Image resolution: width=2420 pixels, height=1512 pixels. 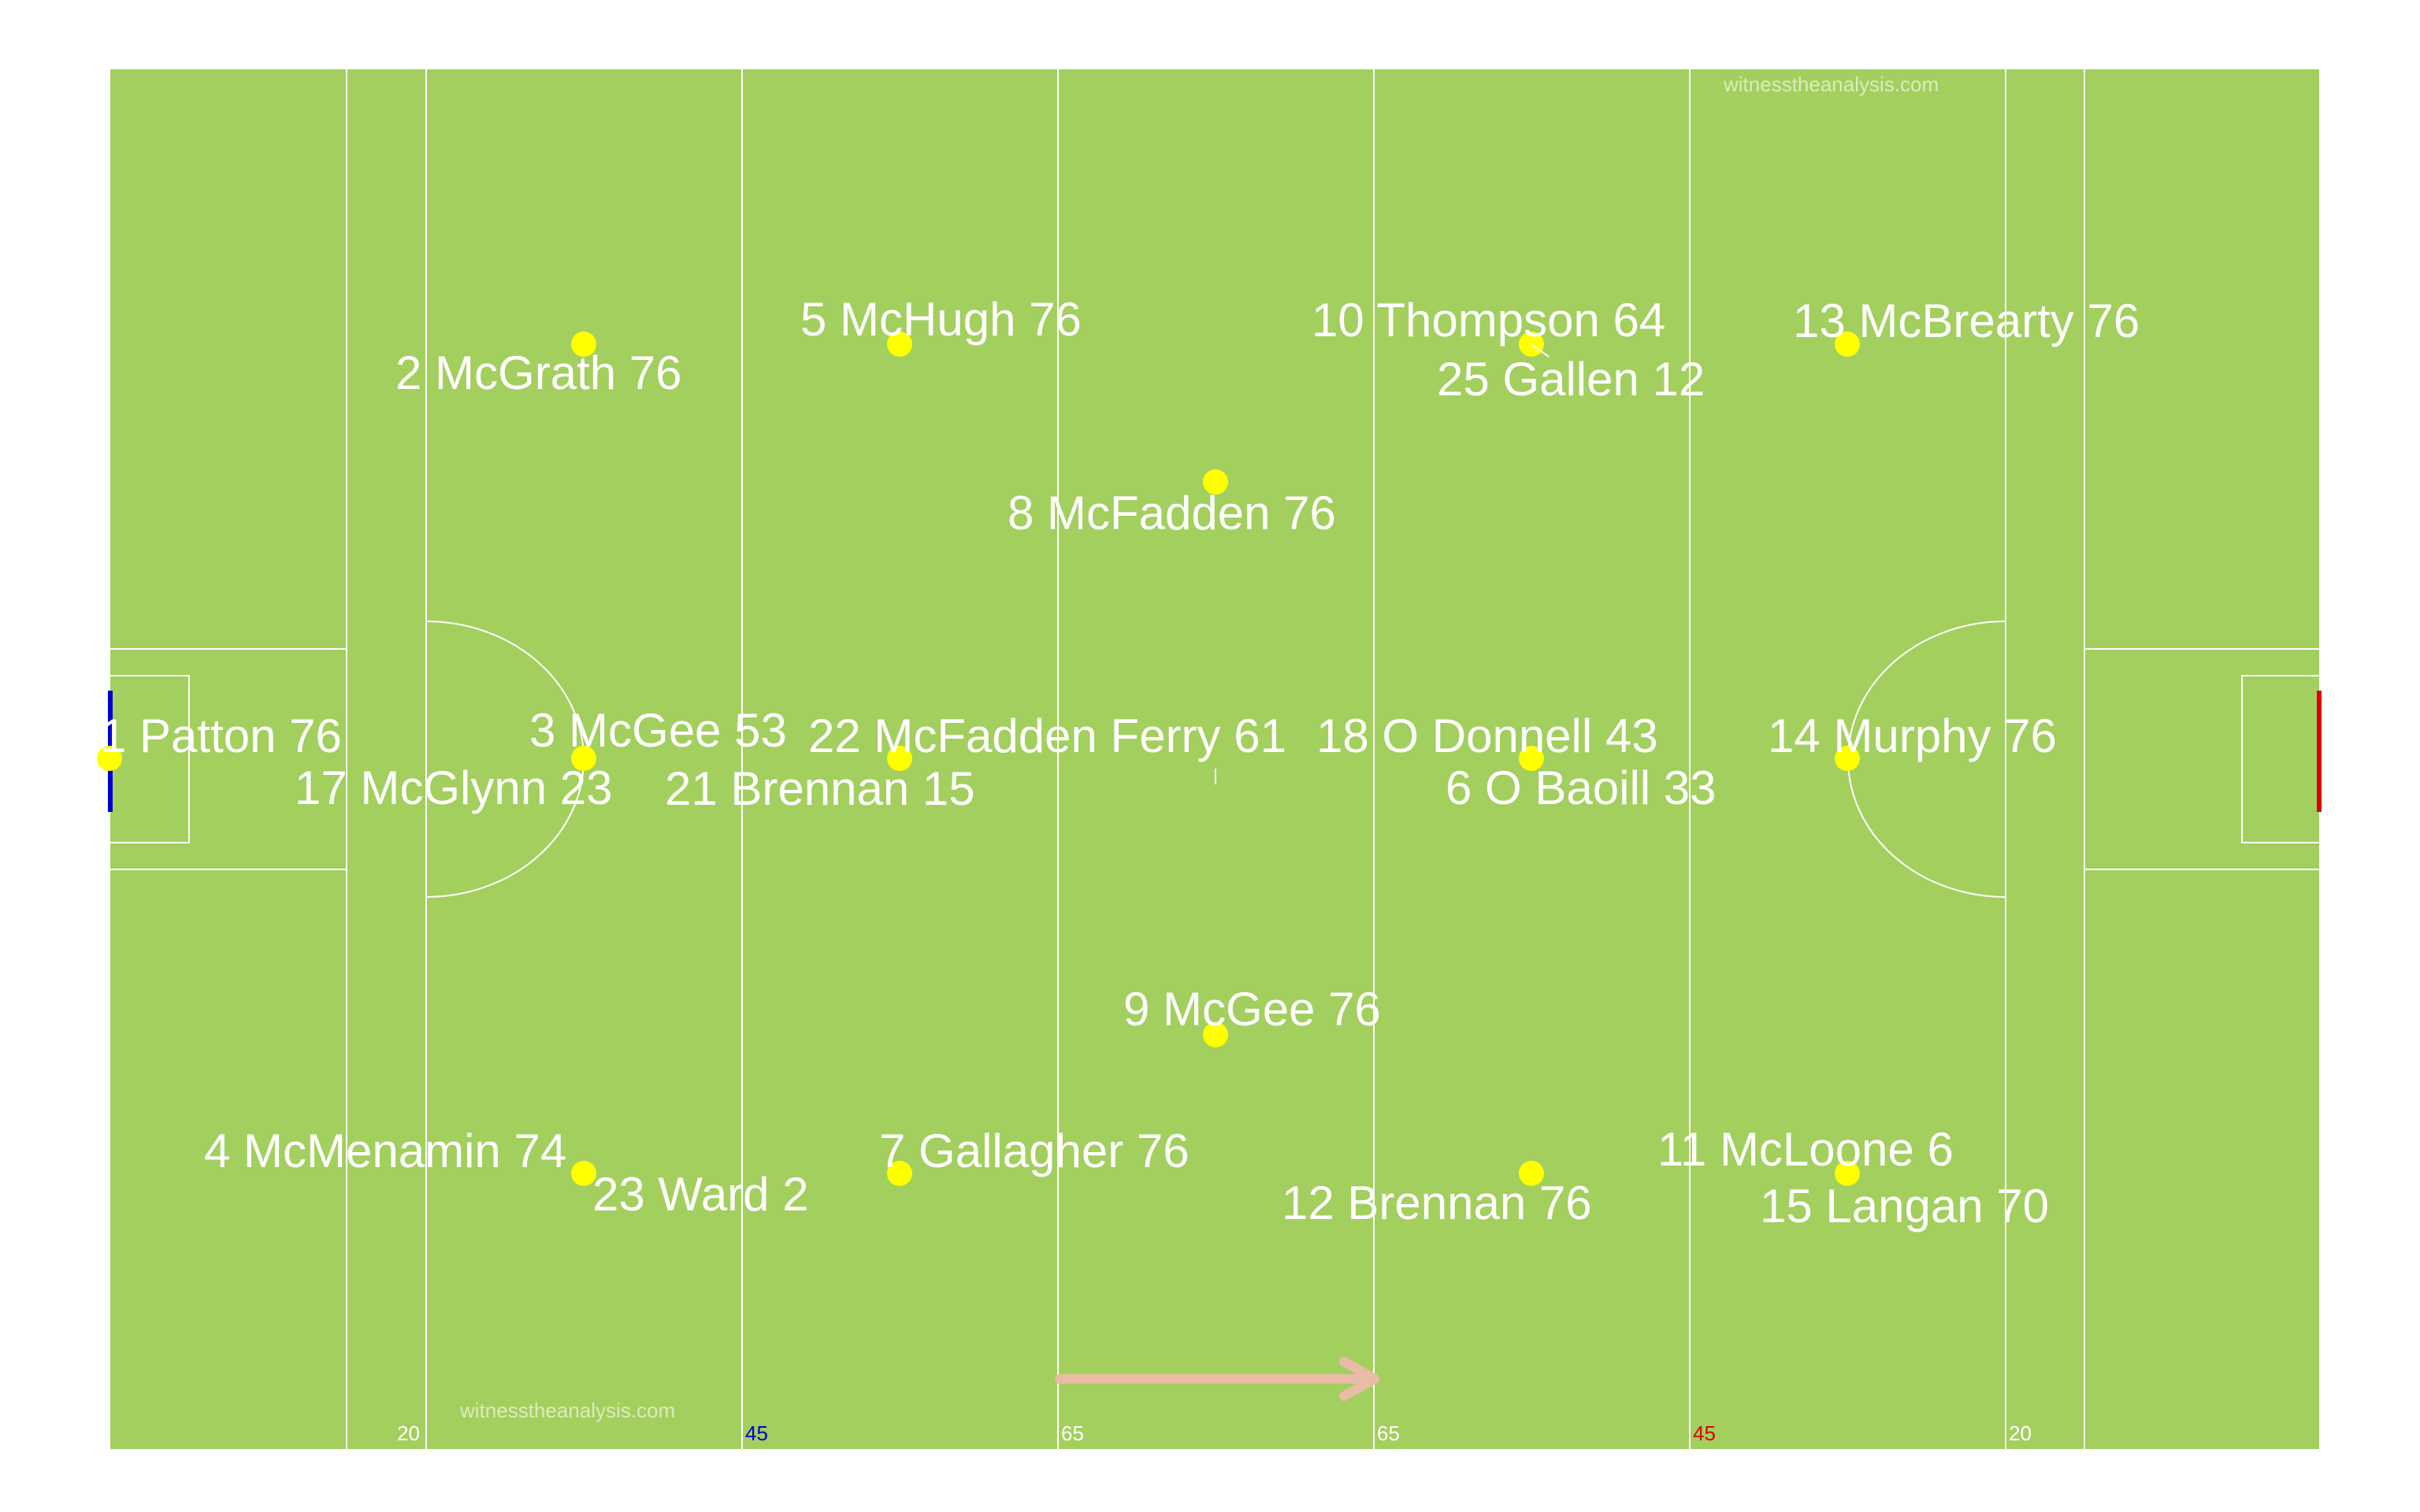 What do you see at coordinates (454, 788) in the screenshot?
I see `player-label: 17 McGlynn 23` at bounding box center [454, 788].